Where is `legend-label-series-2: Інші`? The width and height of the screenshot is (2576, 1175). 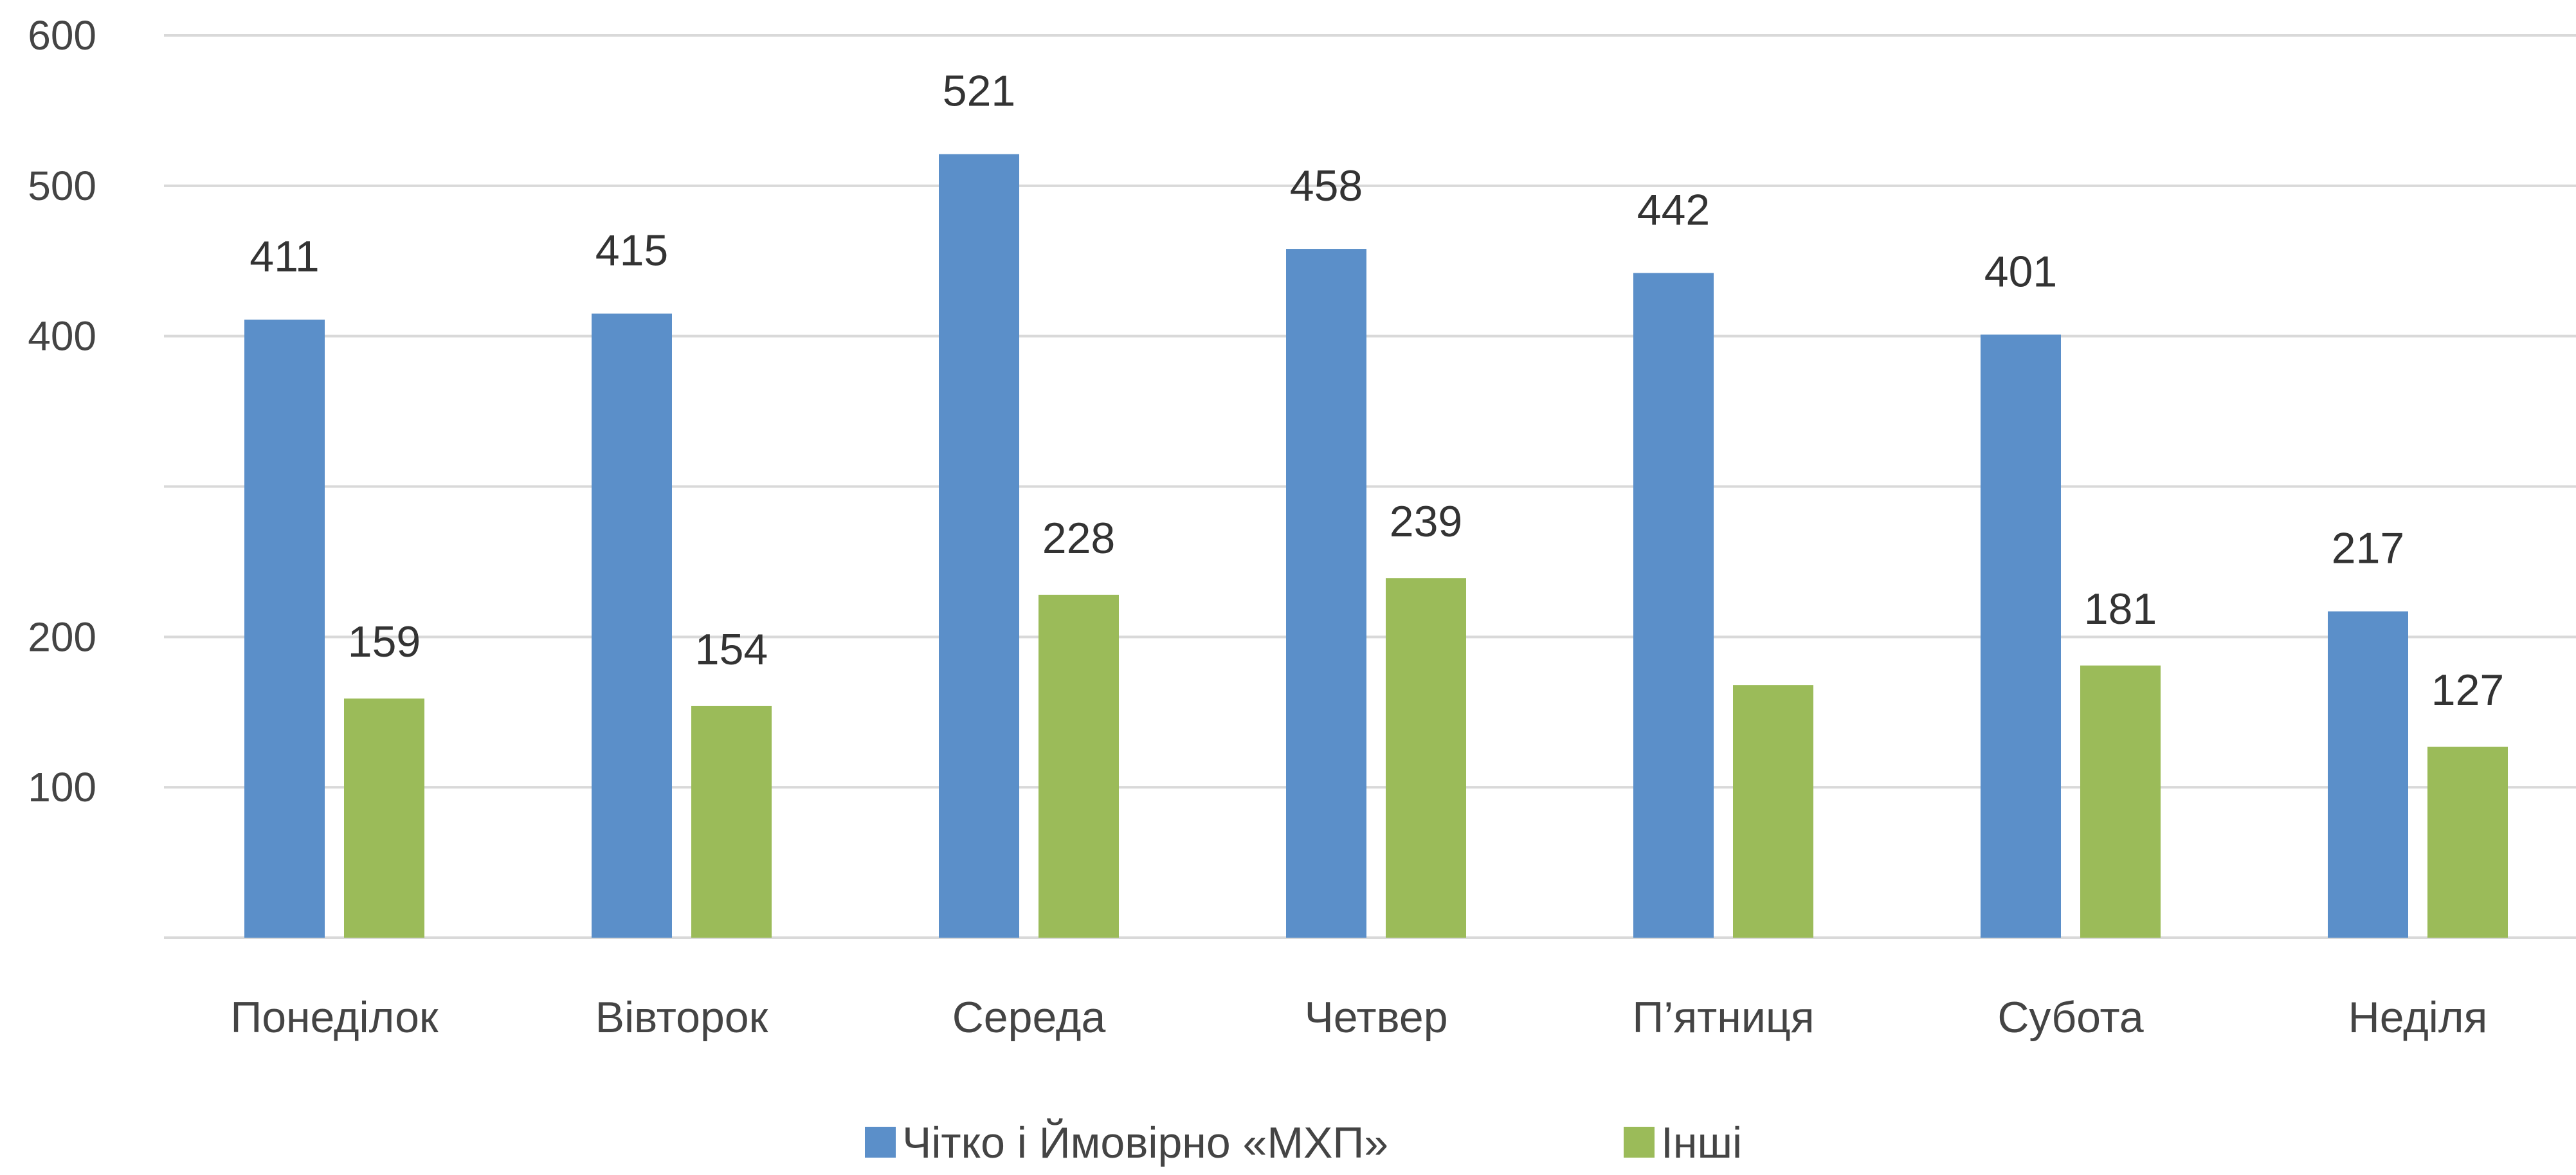 legend-label-series-2: Інші is located at coordinates (1701, 1142).